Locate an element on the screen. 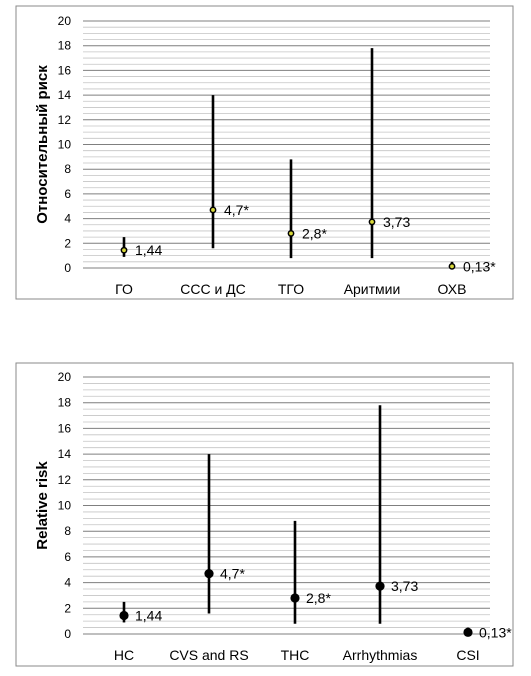 This screenshot has width=531, height=676. category-label: Arrhythmias is located at coordinates (380, 655).